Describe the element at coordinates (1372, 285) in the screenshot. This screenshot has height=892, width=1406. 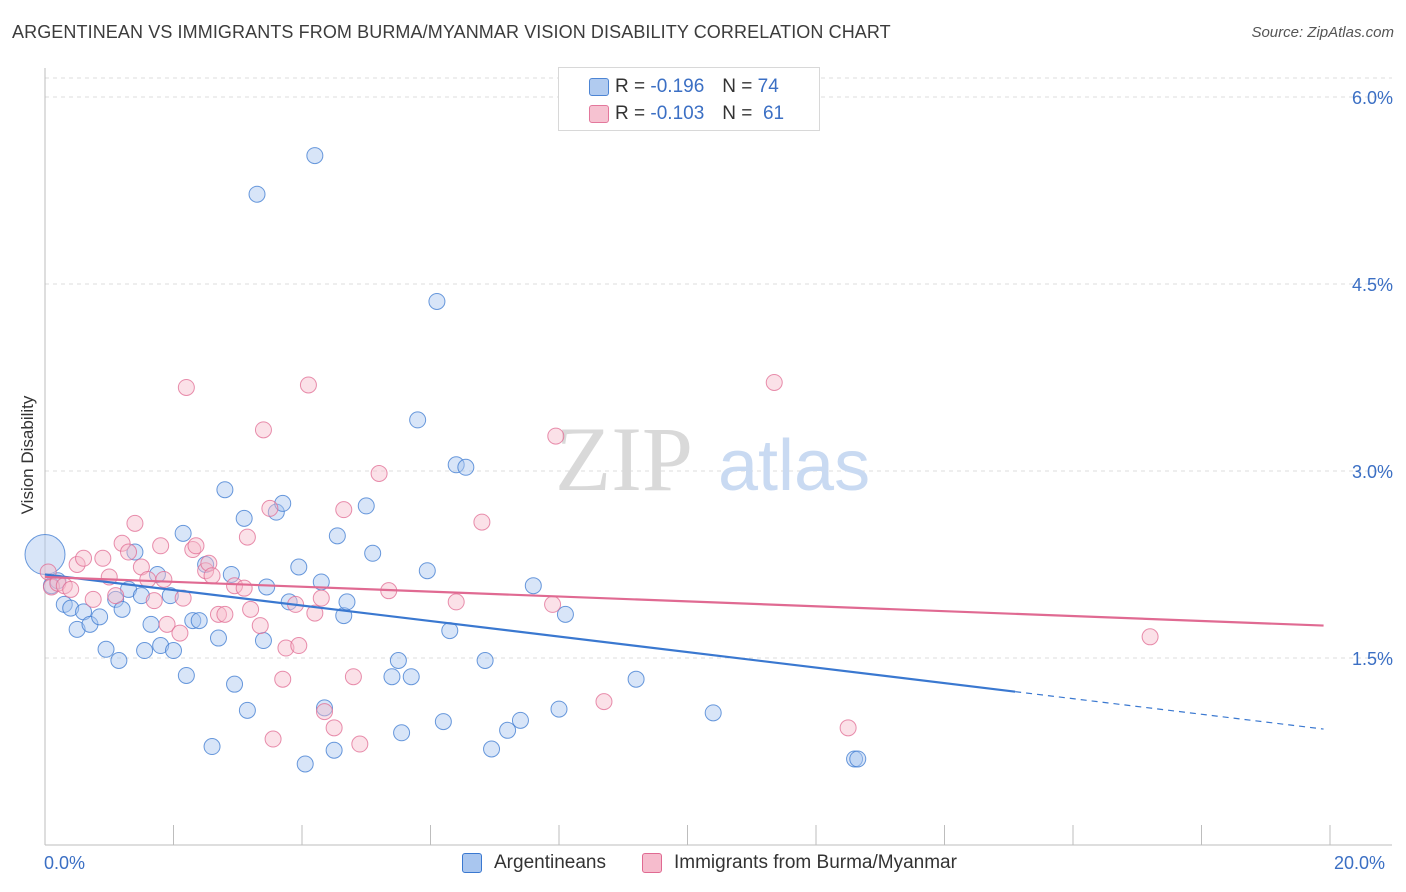
I see `y-tick-label: 4.5%` at that location.